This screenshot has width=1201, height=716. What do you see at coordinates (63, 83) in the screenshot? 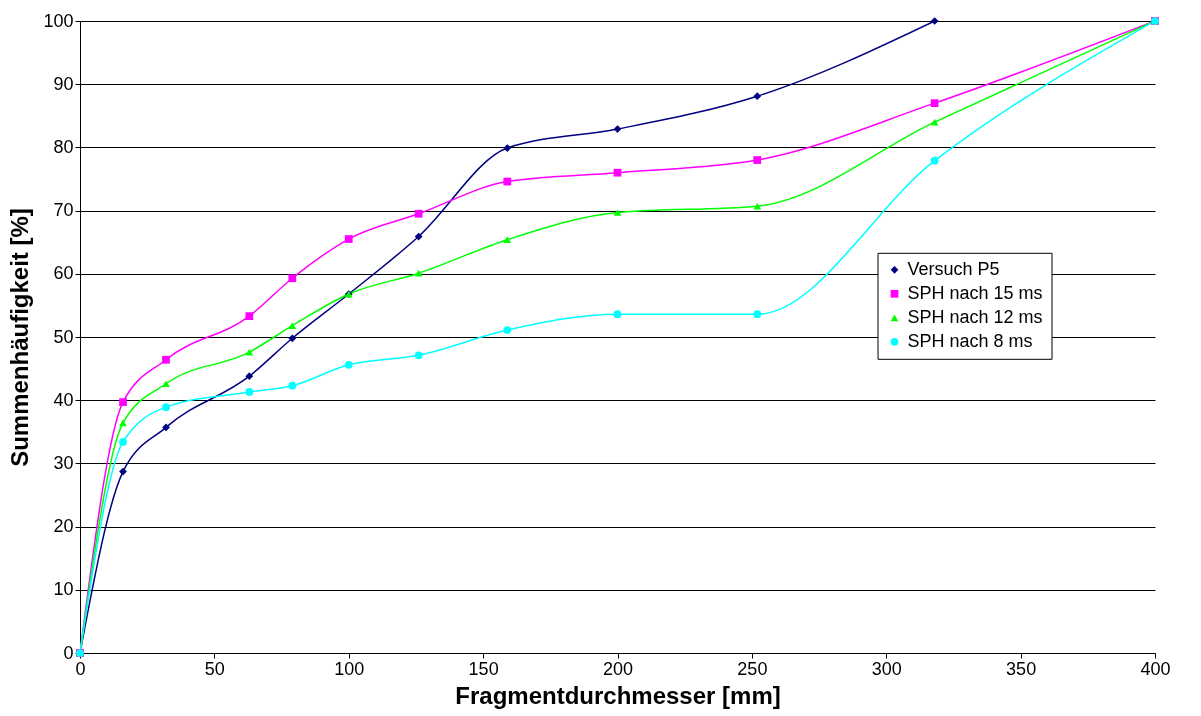
I see `y-tick-label: 90` at bounding box center [63, 83].